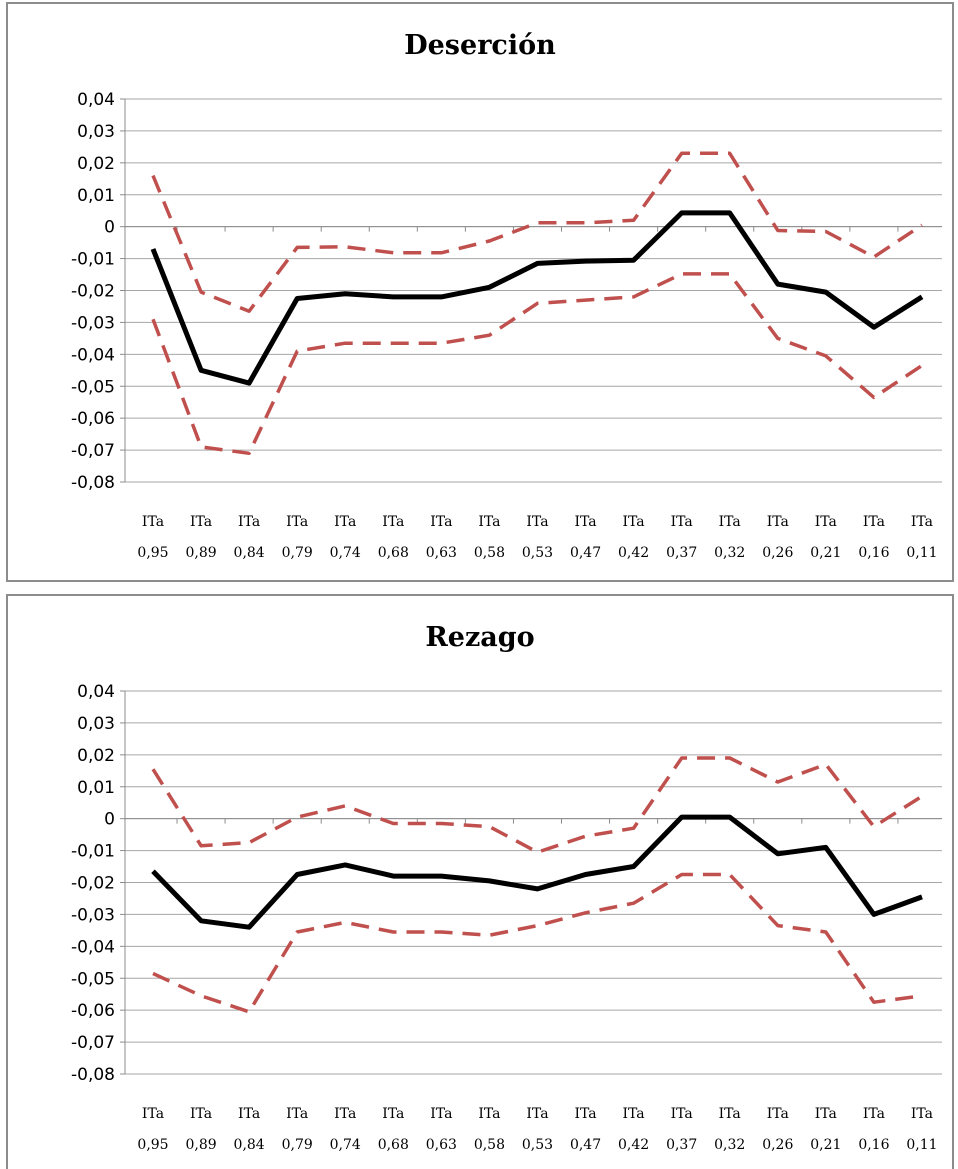  Describe the element at coordinates (93, 483) in the screenshot. I see `y-tick-label: -0,08` at that location.